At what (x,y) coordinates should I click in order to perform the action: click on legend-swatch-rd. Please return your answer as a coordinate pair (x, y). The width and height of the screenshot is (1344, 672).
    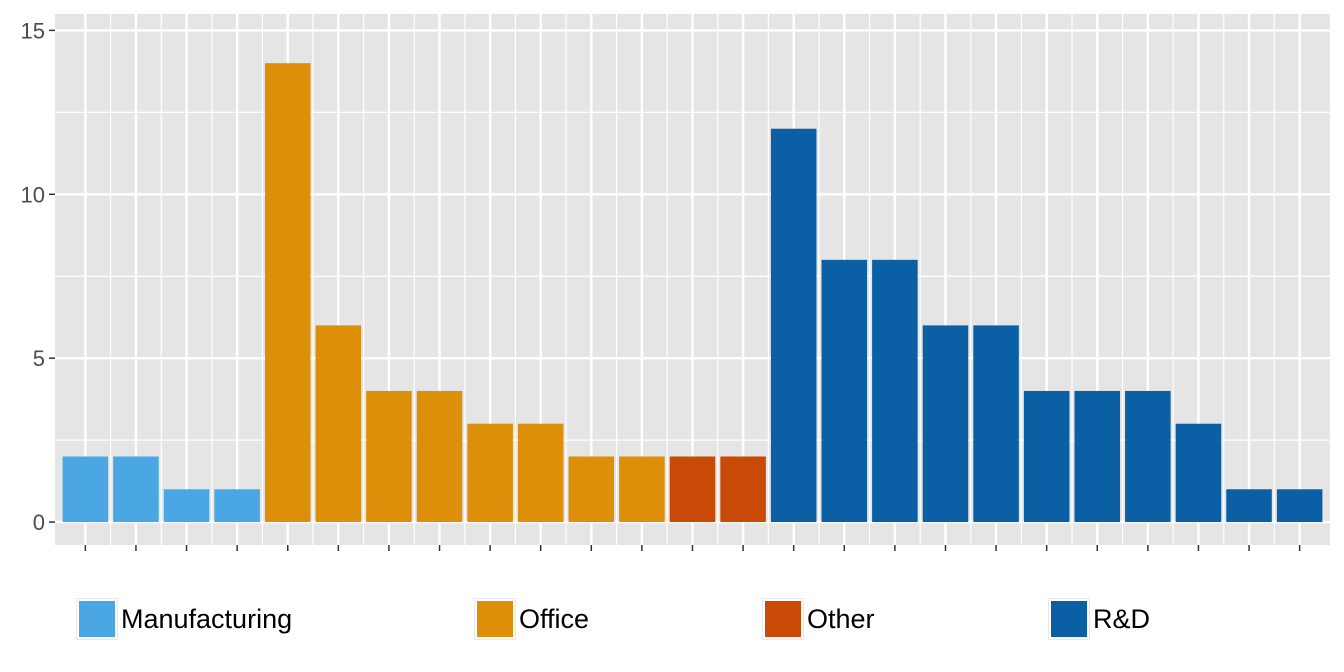
    Looking at the image, I should click on (1069, 619).